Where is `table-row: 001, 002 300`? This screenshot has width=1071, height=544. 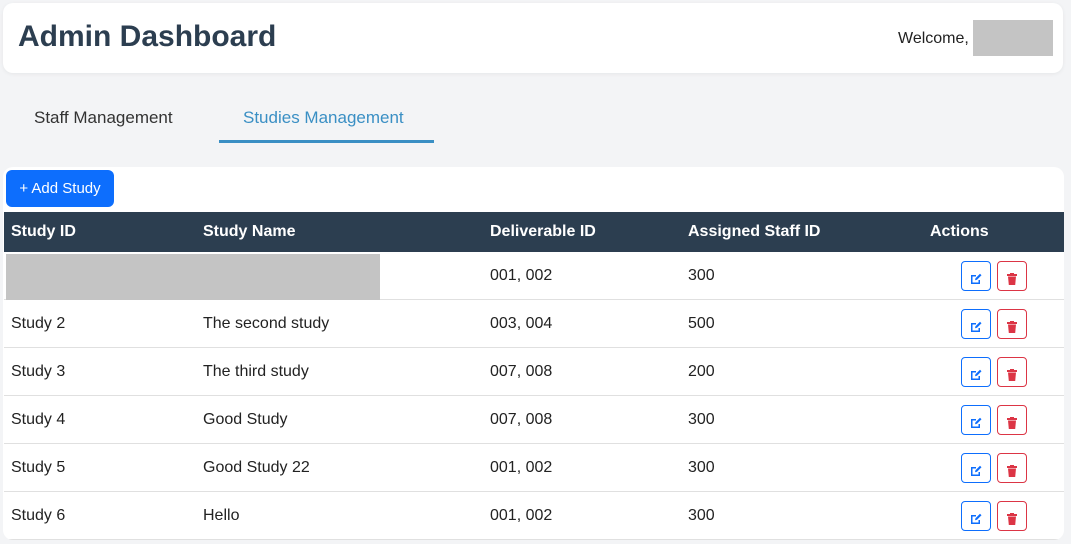 table-row: 001, 002 300 is located at coordinates (534, 276).